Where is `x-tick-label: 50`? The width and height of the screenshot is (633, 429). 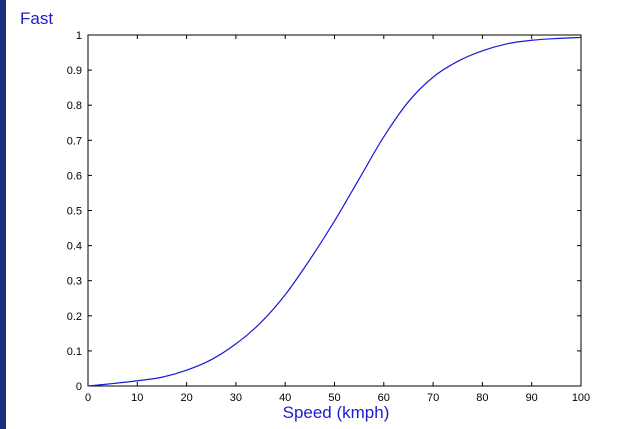
x-tick-label: 50 is located at coordinates (334, 398).